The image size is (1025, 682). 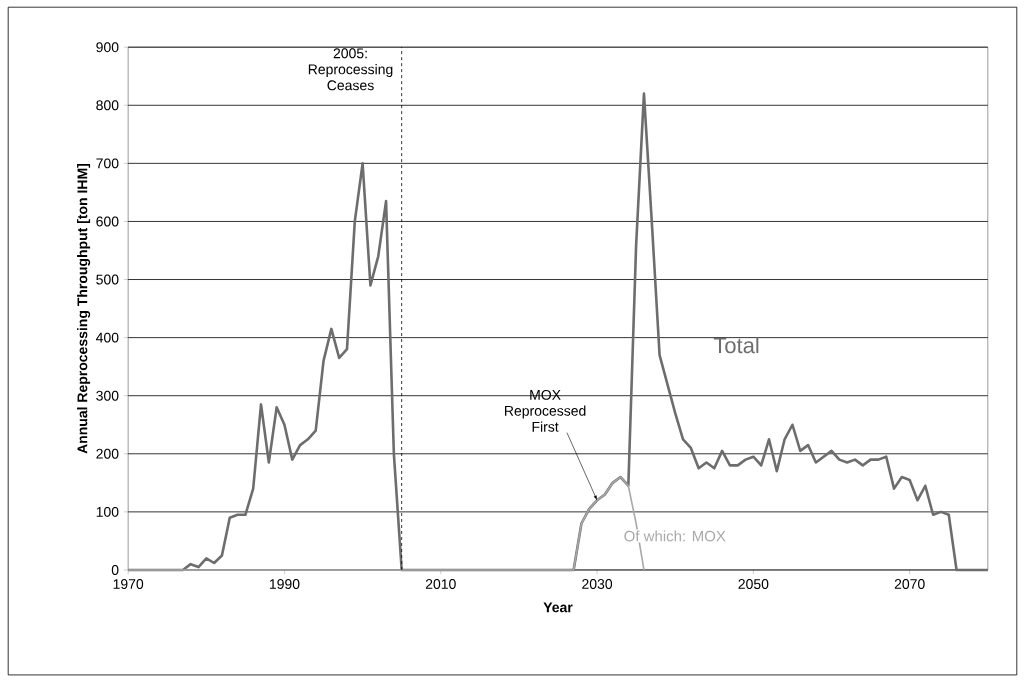 What do you see at coordinates (350, 69) in the screenshot?
I see `ref-line-label: 2005: Reprocessing Ceases` at bounding box center [350, 69].